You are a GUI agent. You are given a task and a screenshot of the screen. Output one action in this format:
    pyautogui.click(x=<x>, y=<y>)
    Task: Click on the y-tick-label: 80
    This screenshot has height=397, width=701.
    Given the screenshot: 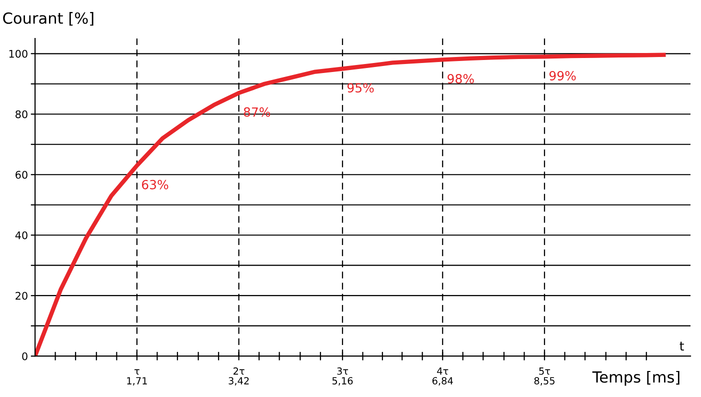 What is the action you would take?
    pyautogui.click(x=22, y=114)
    